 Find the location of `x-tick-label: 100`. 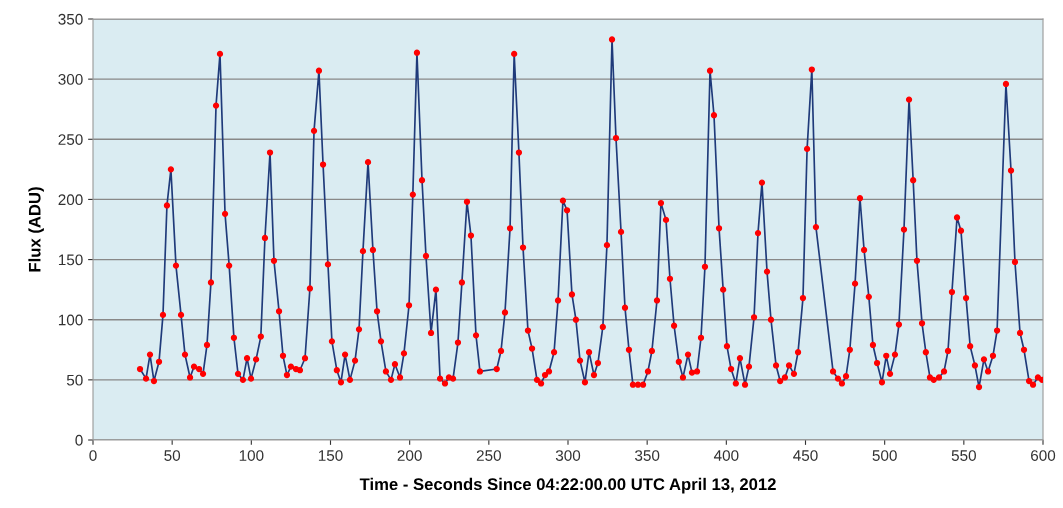

x-tick-label: 100 is located at coordinates (251, 455).